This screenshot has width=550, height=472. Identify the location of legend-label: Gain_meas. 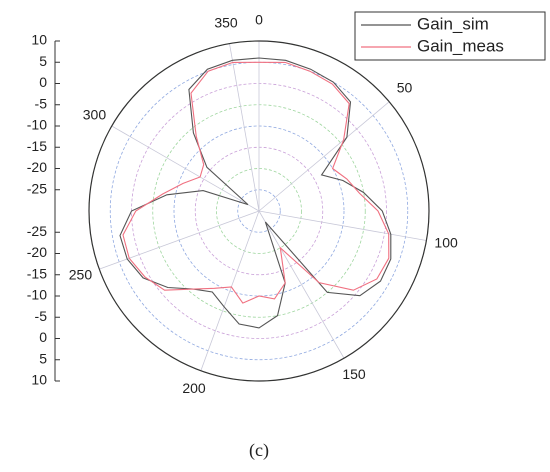
(460, 45).